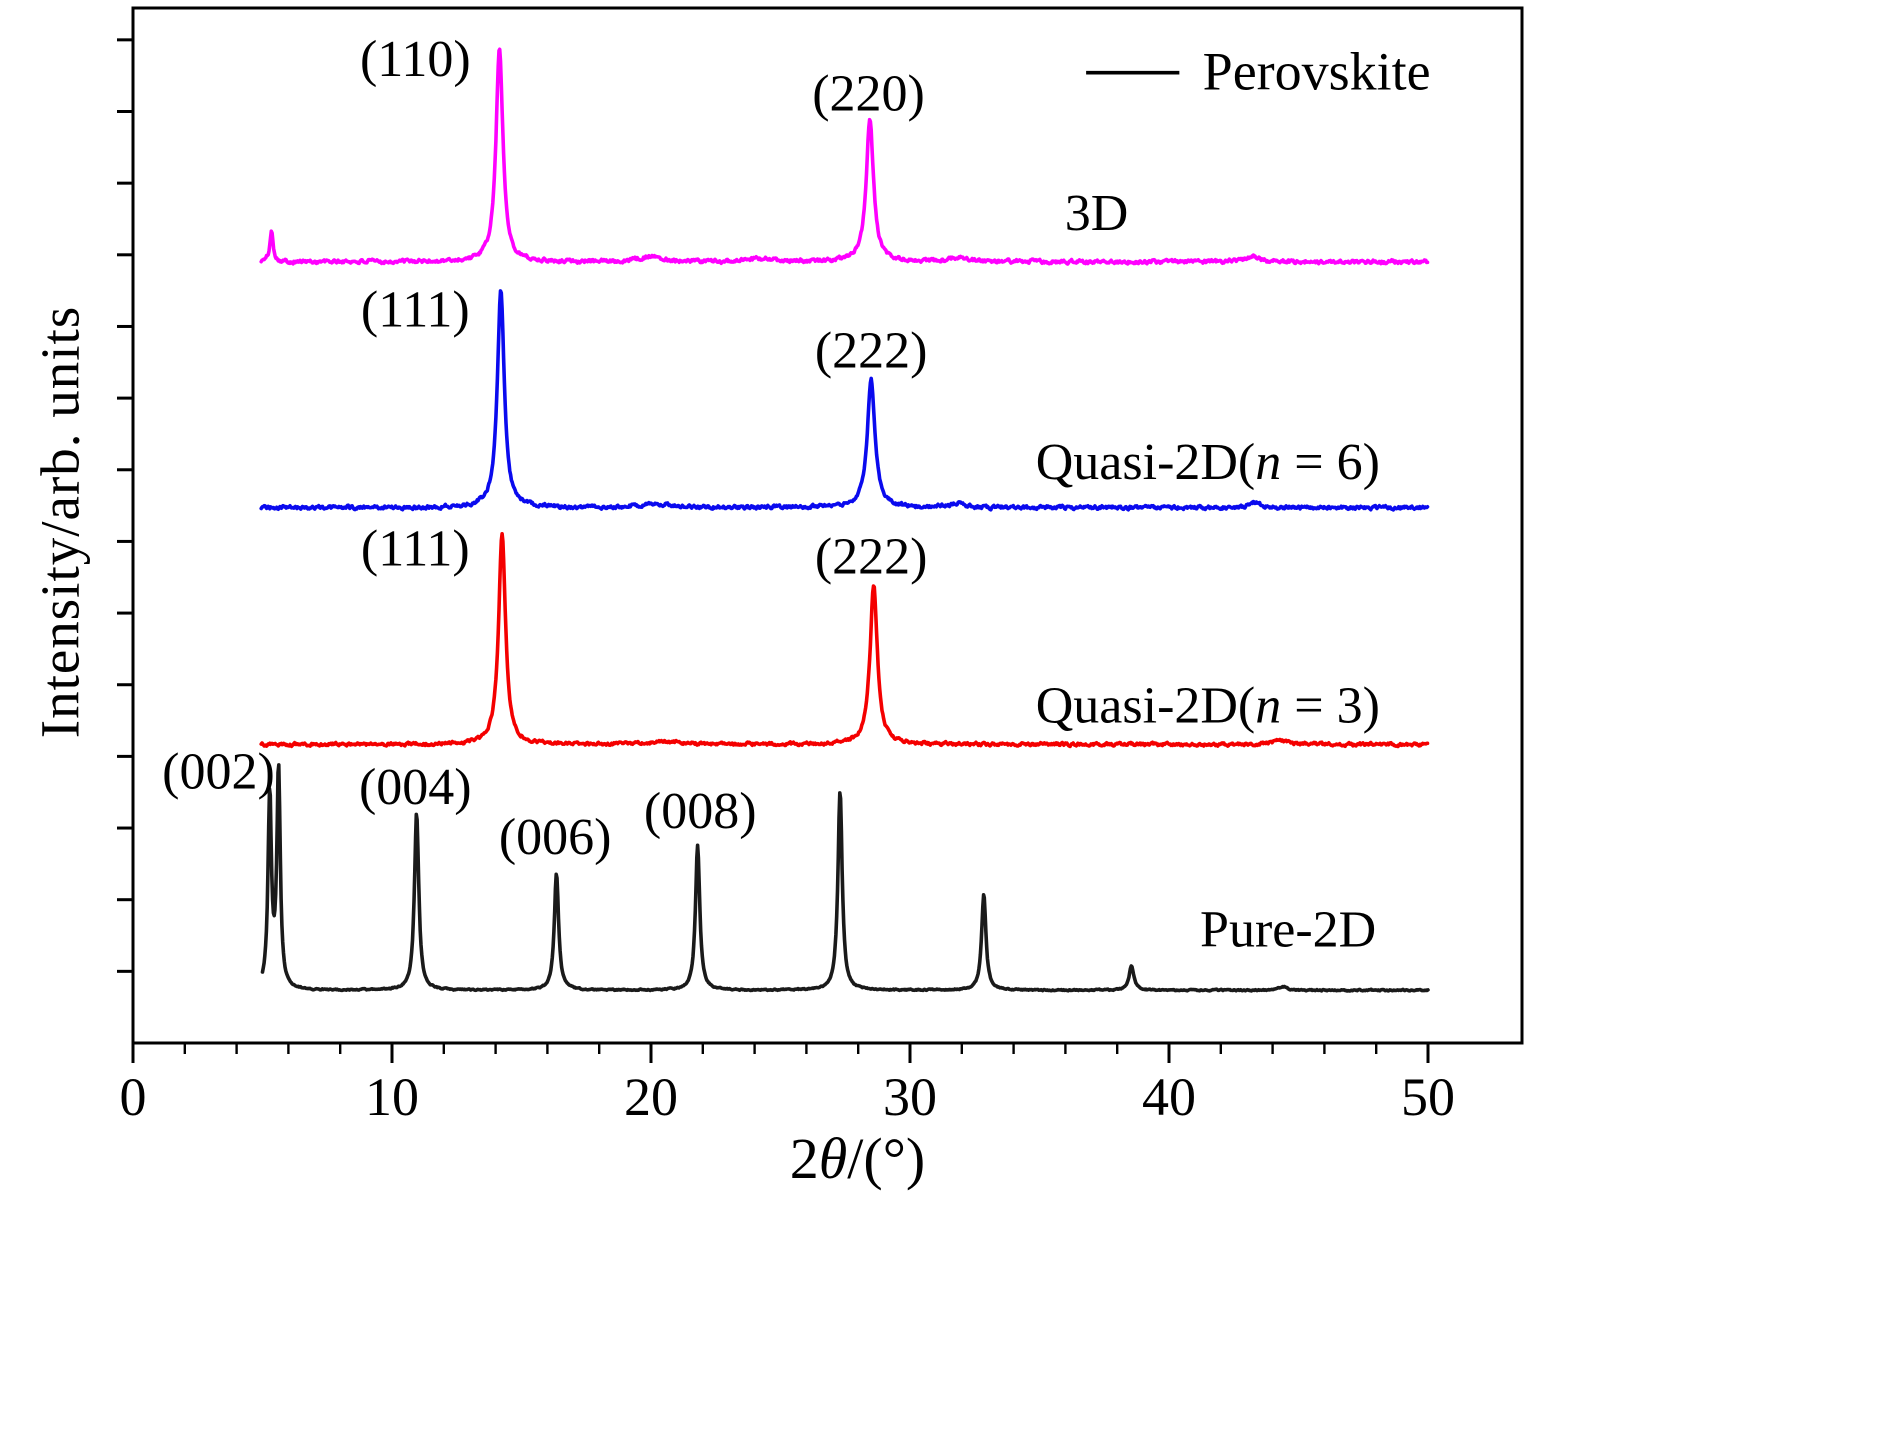  What do you see at coordinates (1317, 72) in the screenshot?
I see `legend-label: Perovskite` at bounding box center [1317, 72].